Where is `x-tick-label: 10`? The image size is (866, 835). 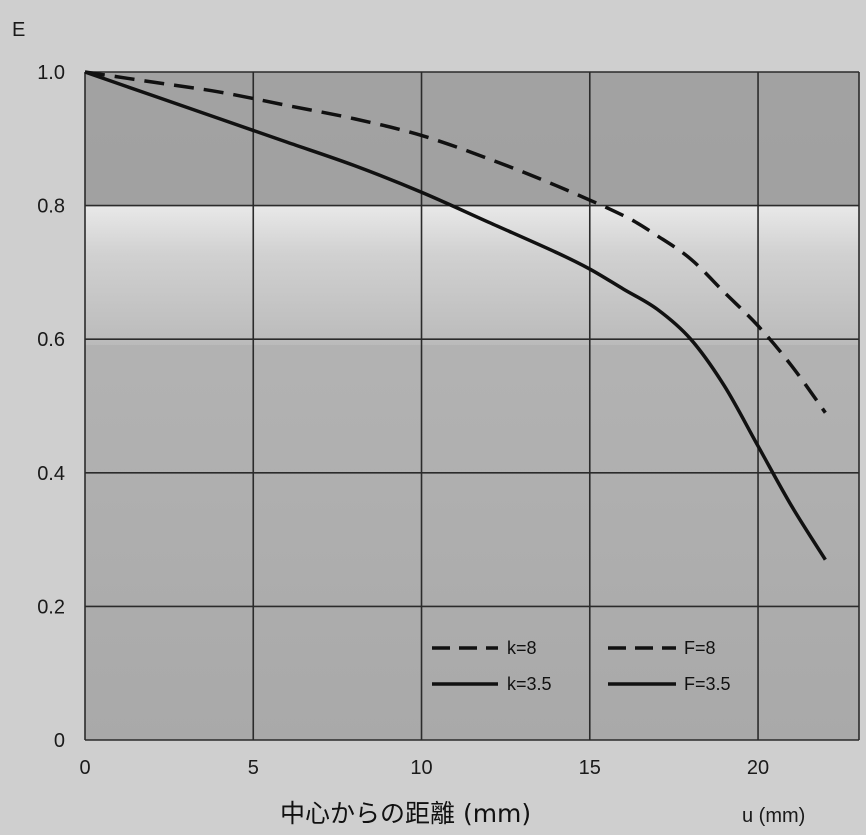
x-tick-label: 10 is located at coordinates (421, 768).